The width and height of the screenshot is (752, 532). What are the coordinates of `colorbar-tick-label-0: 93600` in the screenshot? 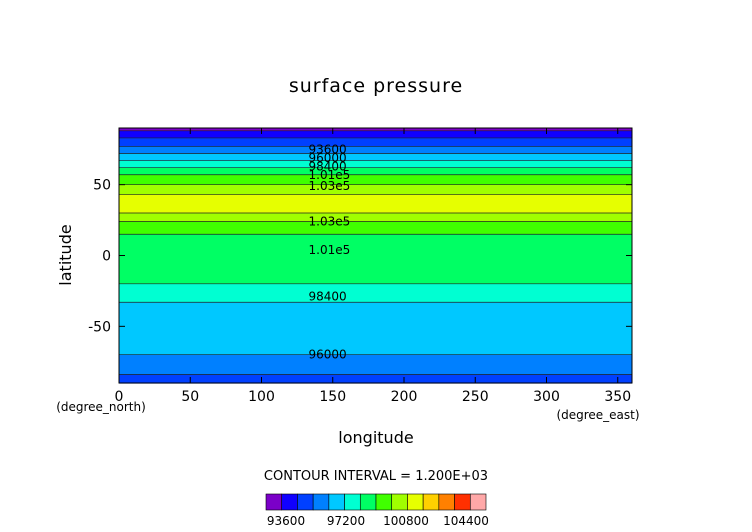 It's located at (286, 521).